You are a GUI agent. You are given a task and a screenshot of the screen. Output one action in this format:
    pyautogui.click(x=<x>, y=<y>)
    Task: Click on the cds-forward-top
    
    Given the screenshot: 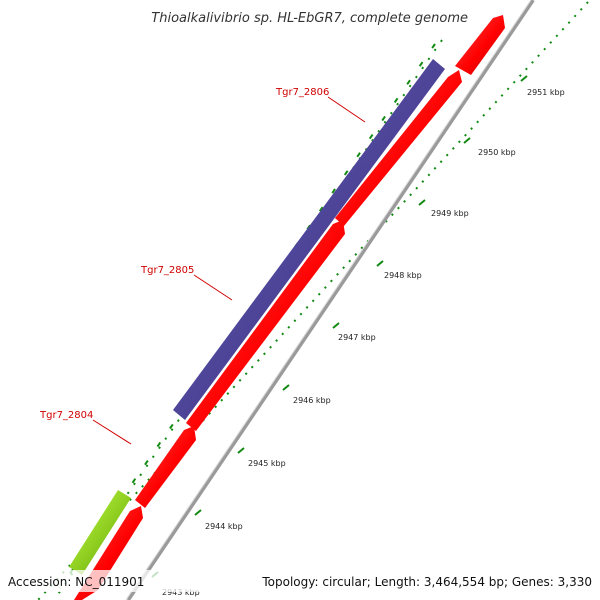 What is the action you would take?
    pyautogui.click(x=480, y=45)
    